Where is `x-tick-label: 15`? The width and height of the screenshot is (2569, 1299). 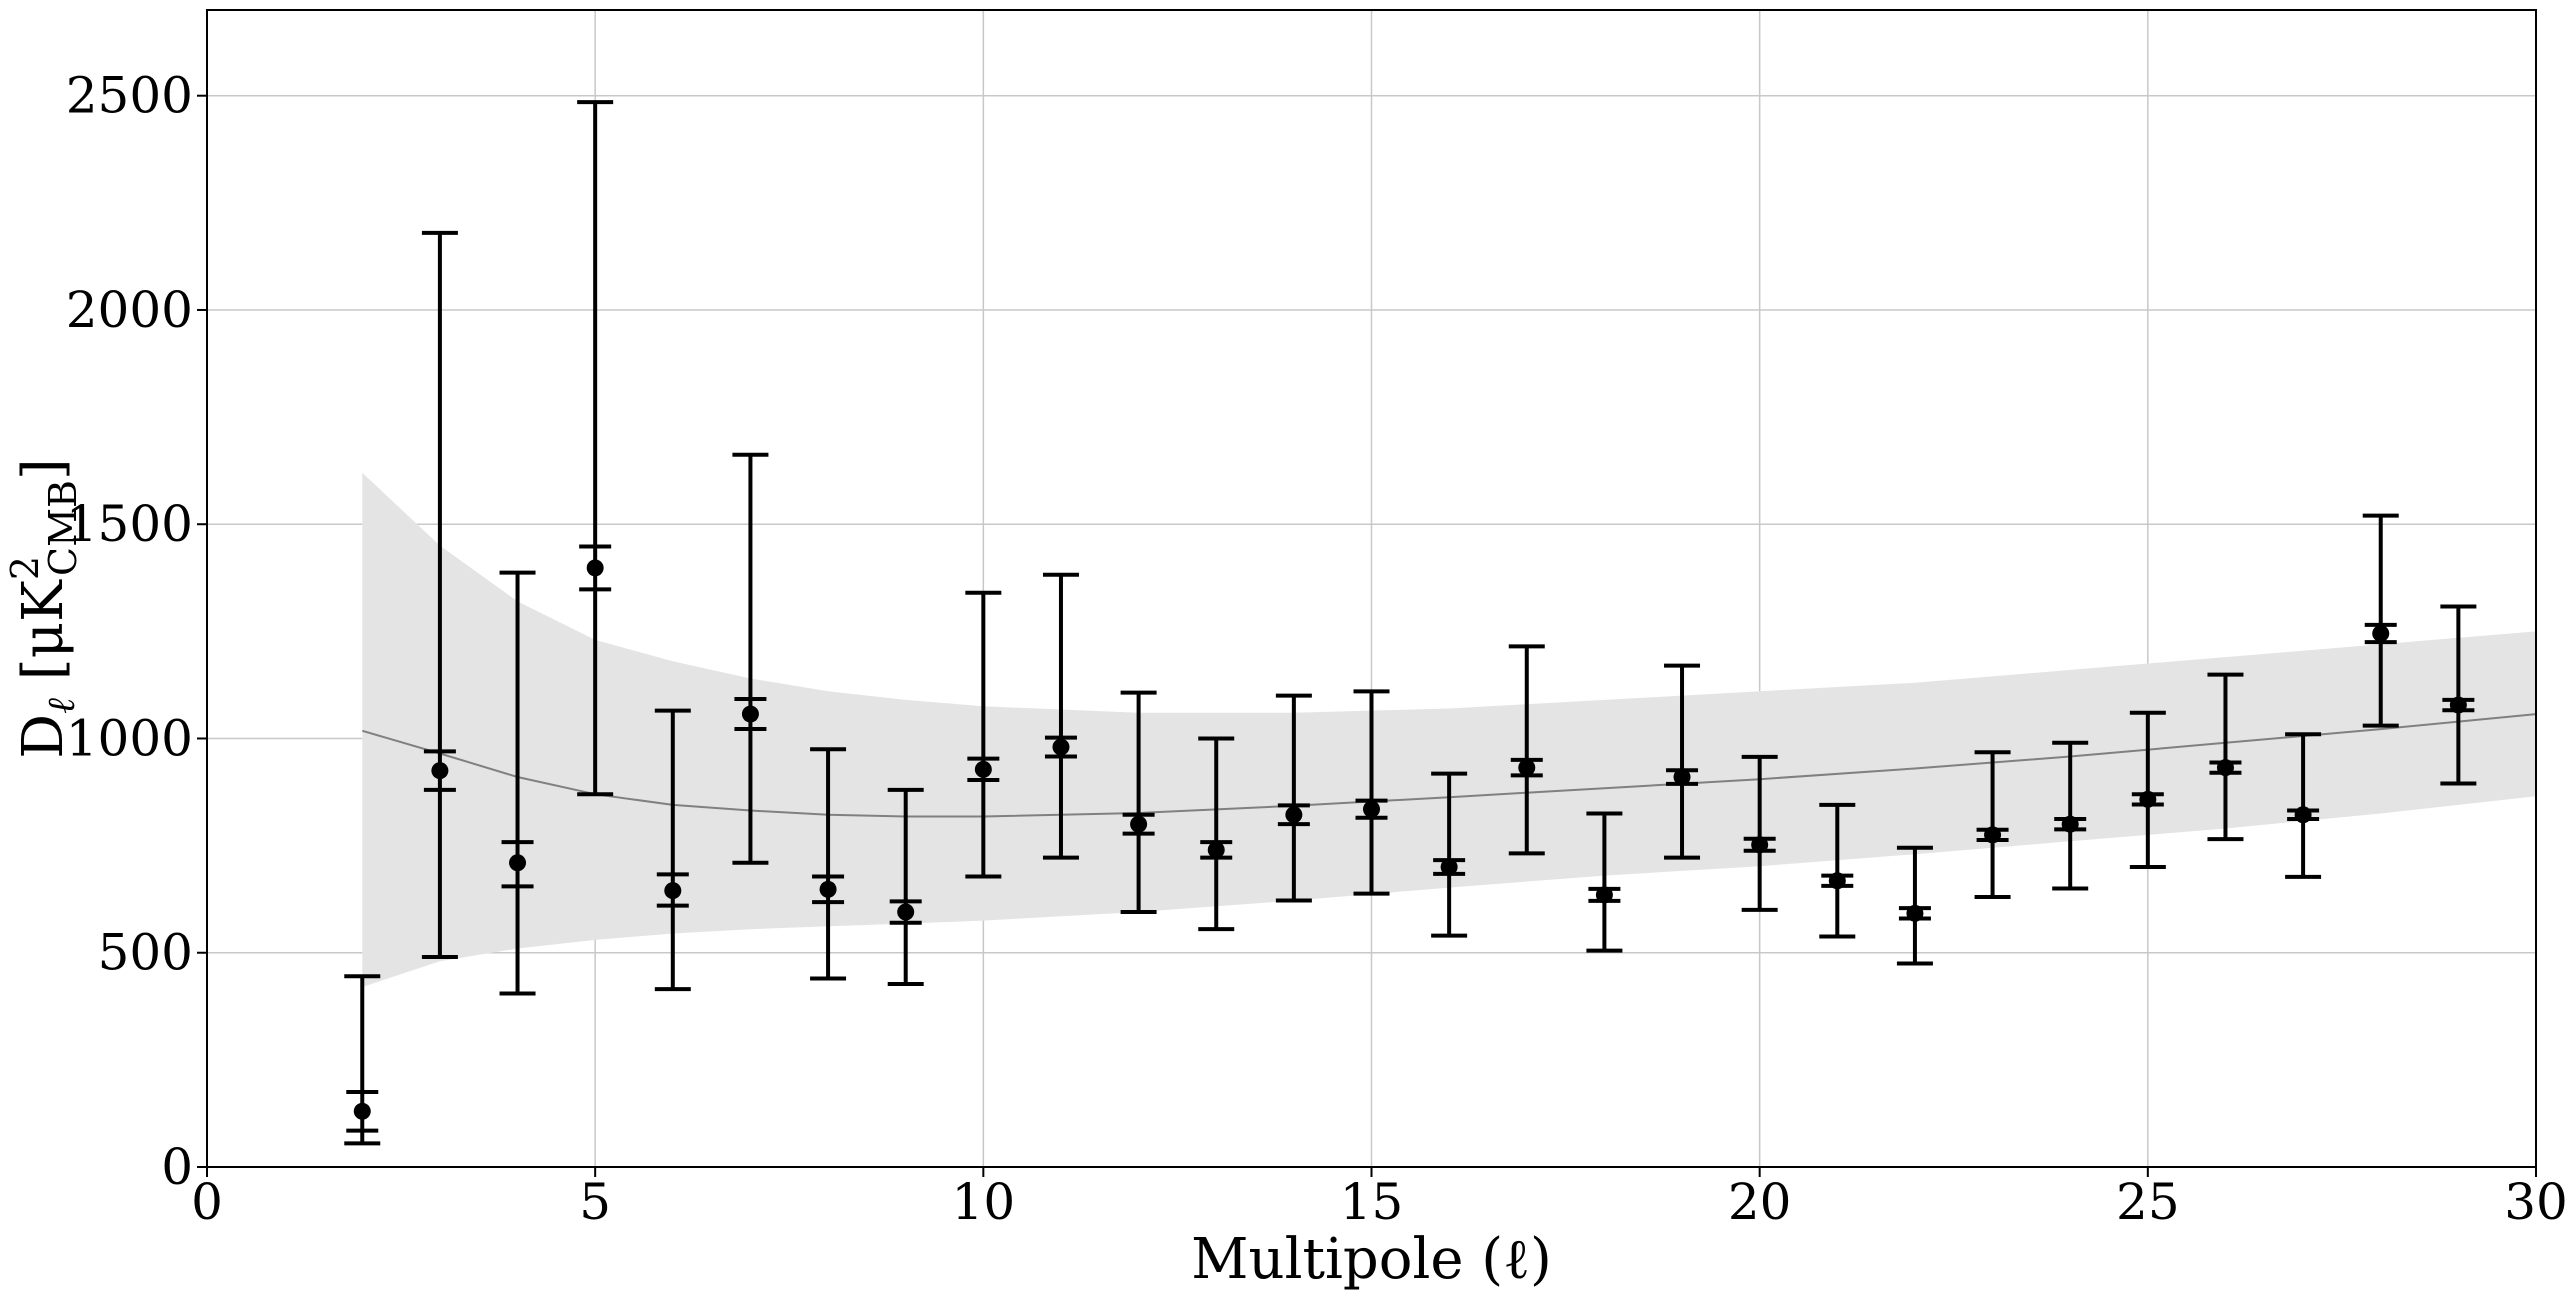
x-tick-label: 15 is located at coordinates (1372, 1202).